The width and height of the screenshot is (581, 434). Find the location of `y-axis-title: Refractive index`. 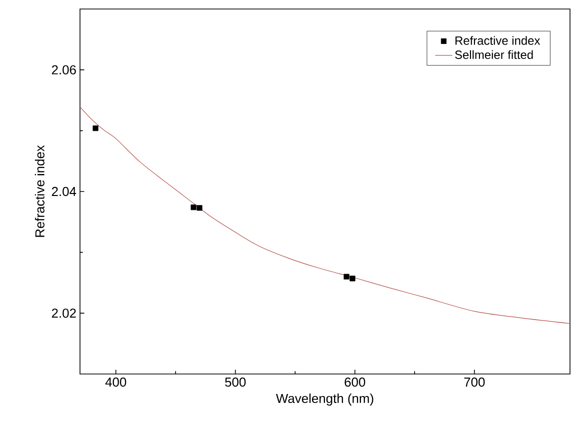

y-axis-title: Refractive index is located at coordinates (39, 191).